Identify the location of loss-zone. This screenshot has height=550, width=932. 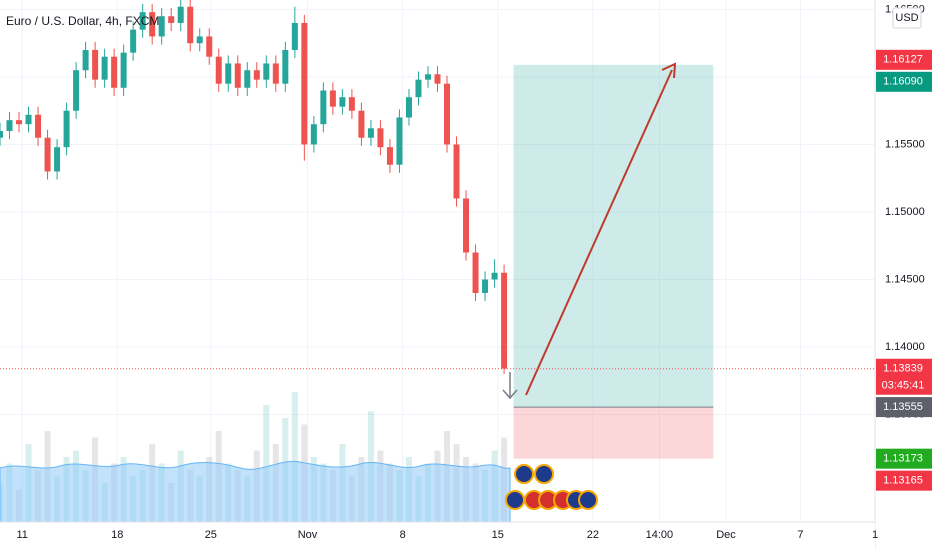
(613, 433).